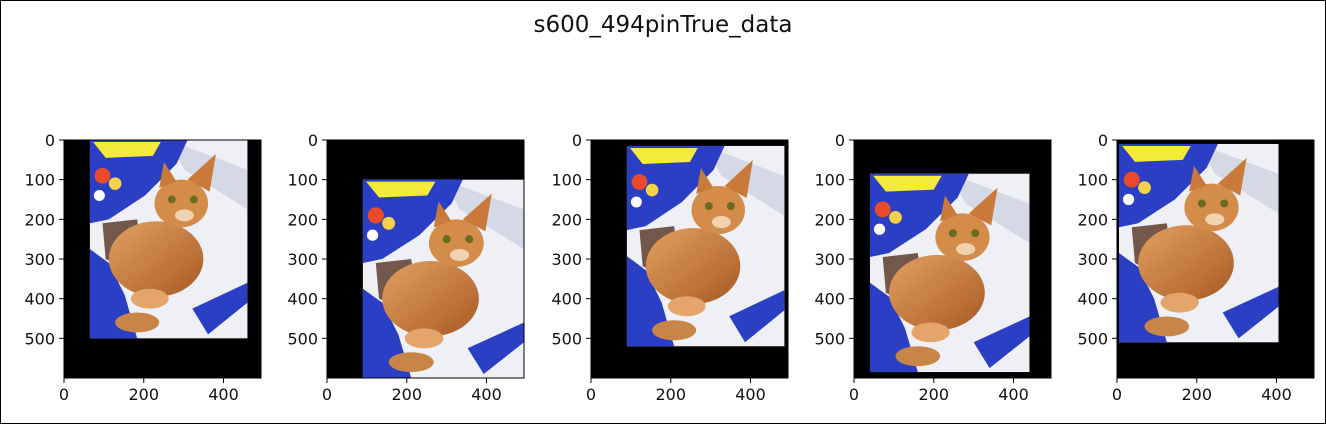 The height and width of the screenshot is (424, 1326). I want to click on image-panel-1: 0 100 200 300 400 500 0 200 400, so click(143, 267).